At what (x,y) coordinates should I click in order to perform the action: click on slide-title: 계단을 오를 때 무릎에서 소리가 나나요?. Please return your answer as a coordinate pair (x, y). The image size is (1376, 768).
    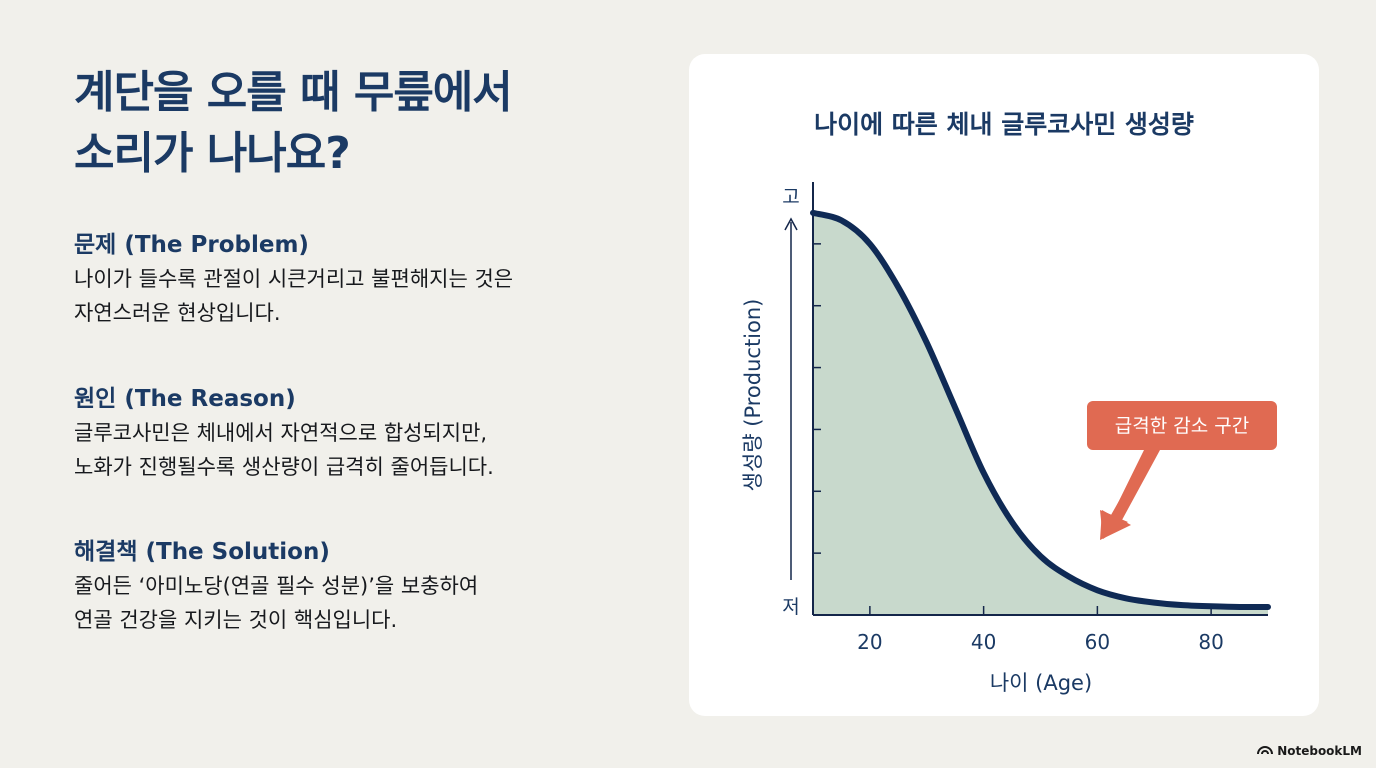
    Looking at the image, I should click on (364, 123).